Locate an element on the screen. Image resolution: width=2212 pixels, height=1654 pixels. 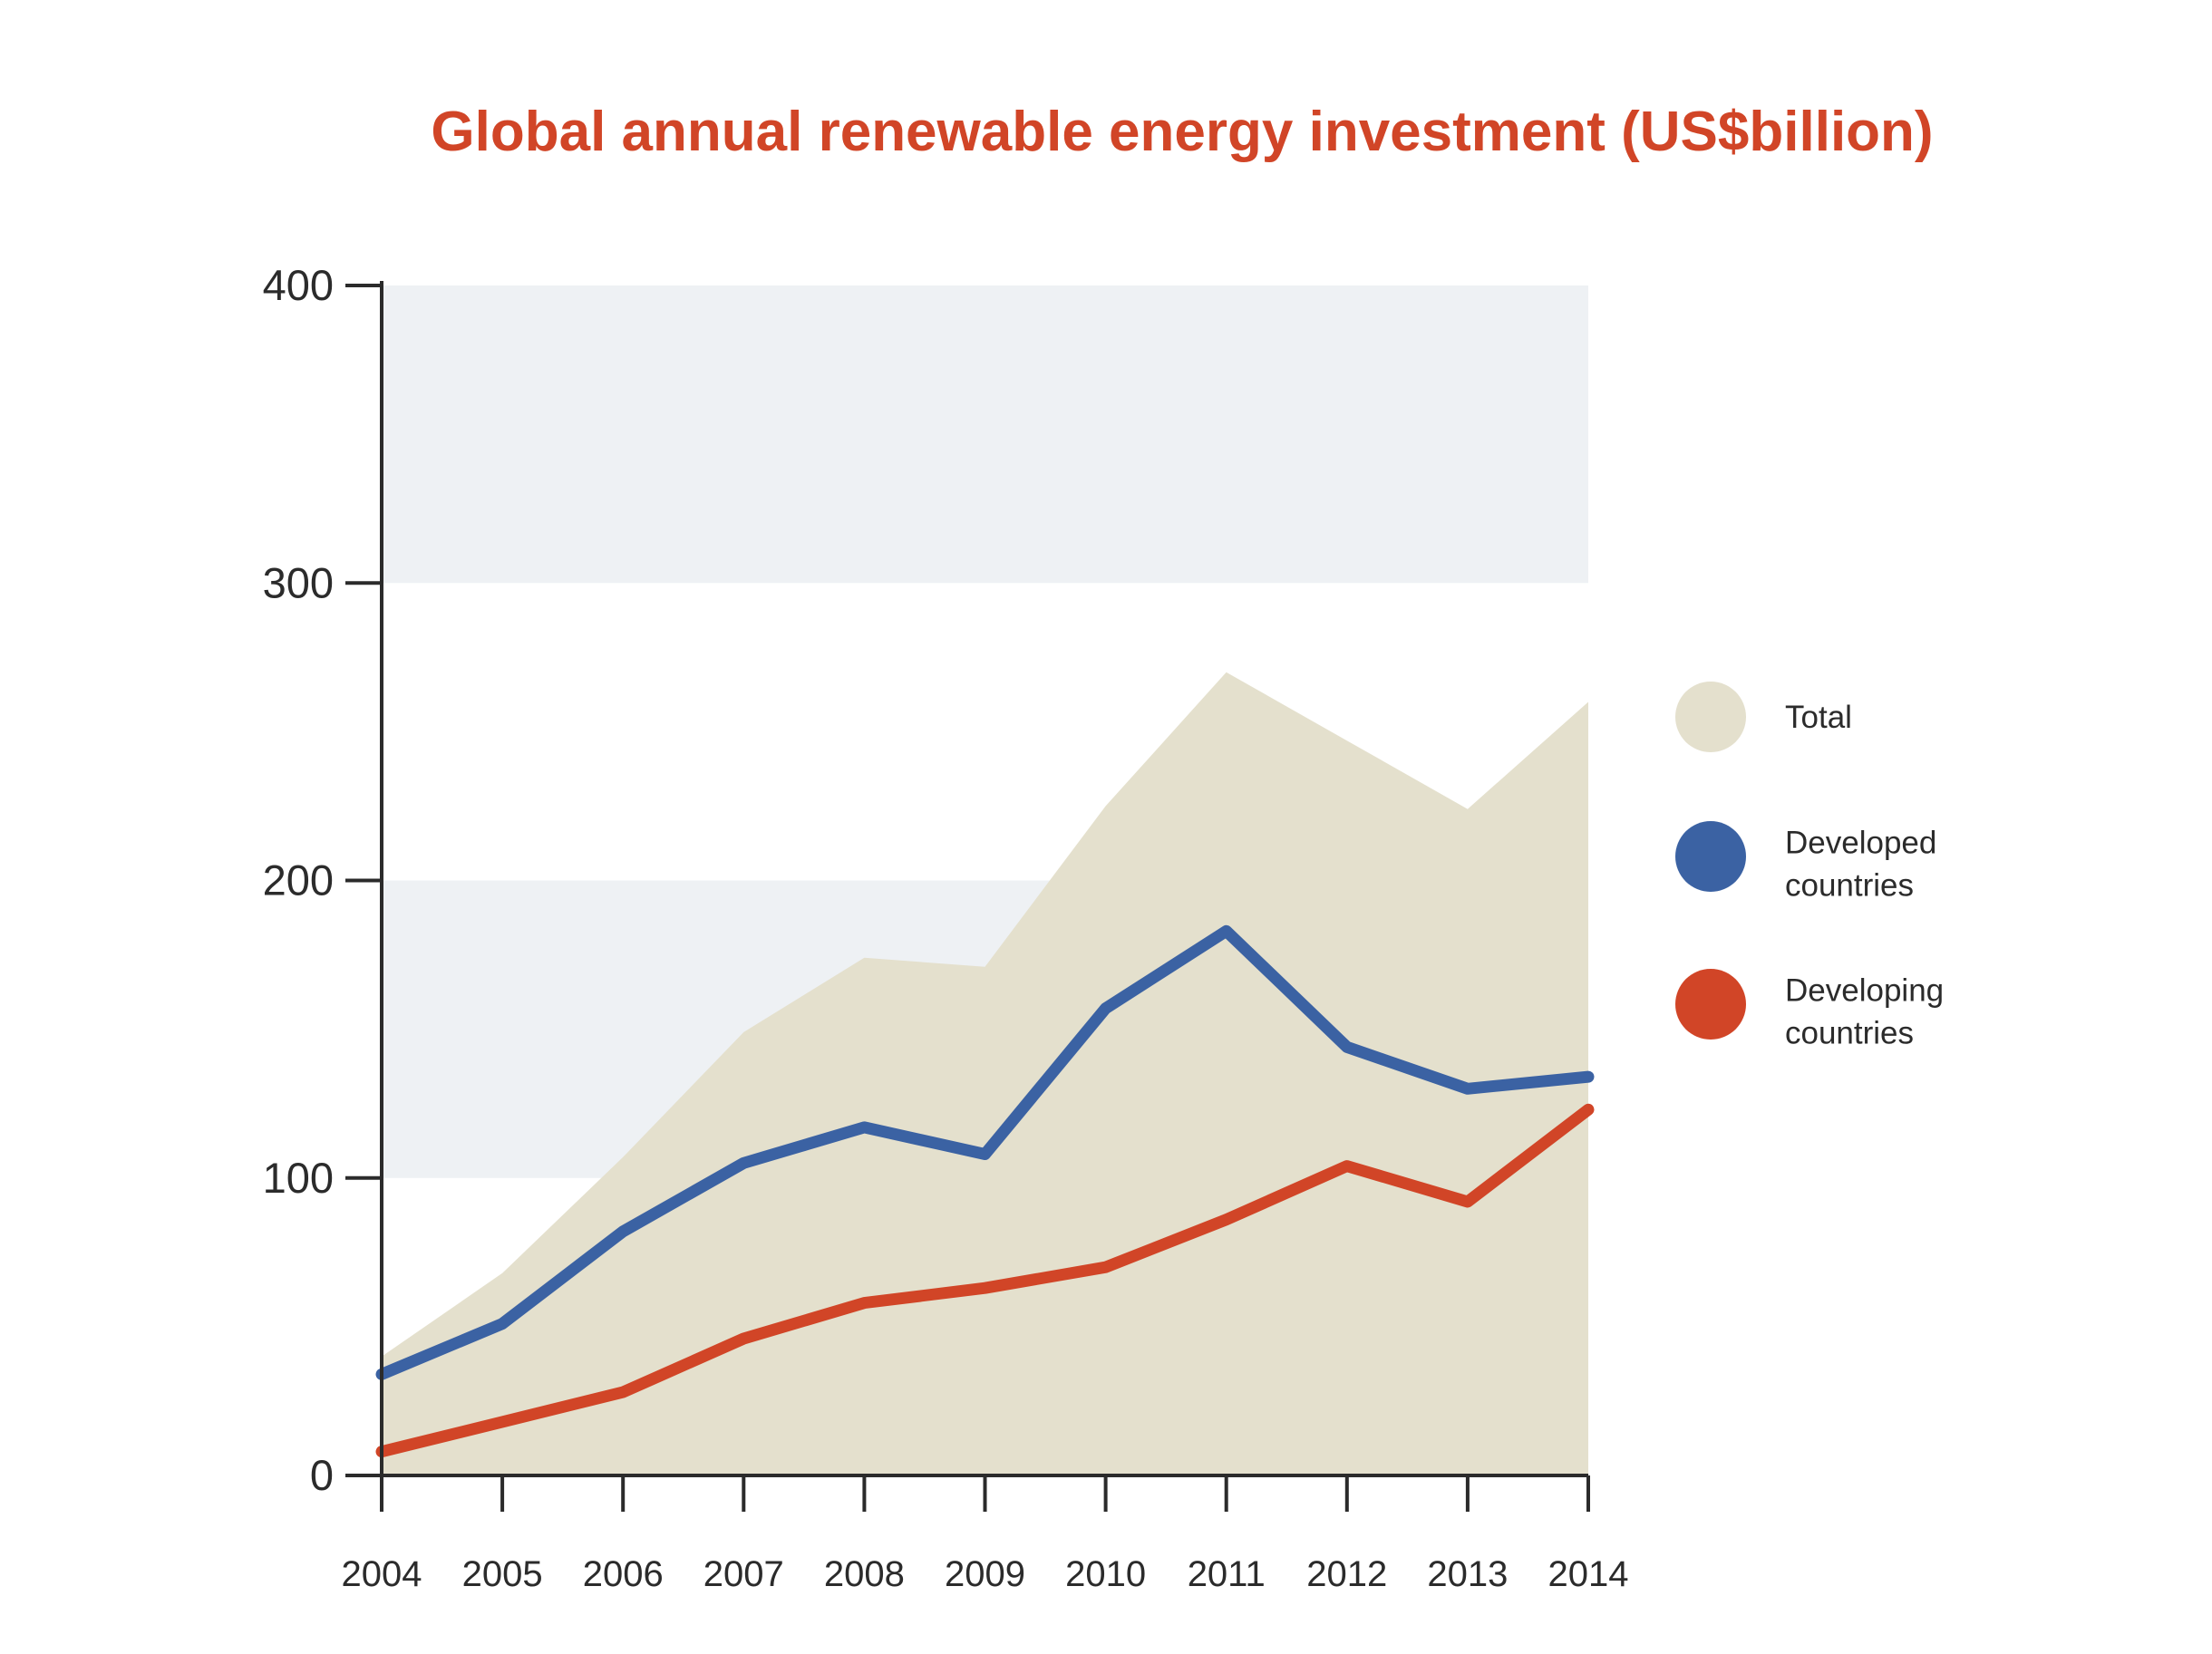
x-tick-label: 2010 is located at coordinates (1105, 1574).